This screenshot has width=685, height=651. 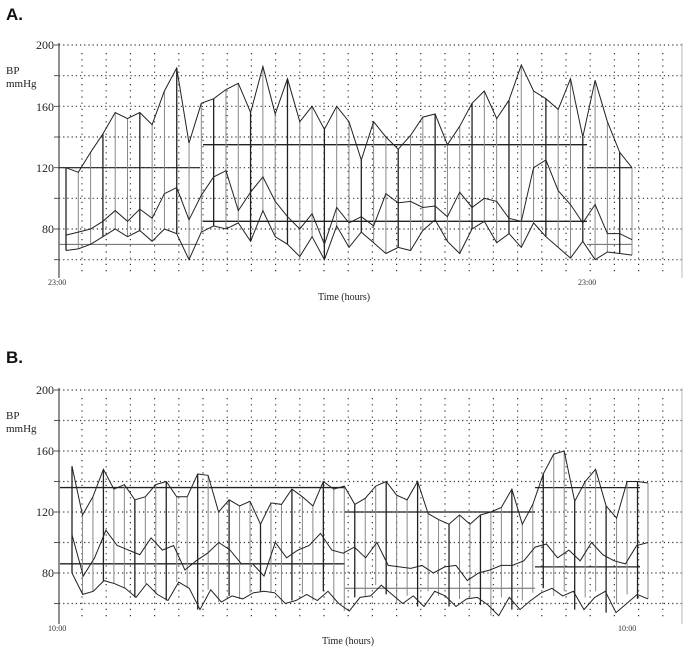 What do you see at coordinates (14, 357) in the screenshot?
I see `panel-b-label: B.` at bounding box center [14, 357].